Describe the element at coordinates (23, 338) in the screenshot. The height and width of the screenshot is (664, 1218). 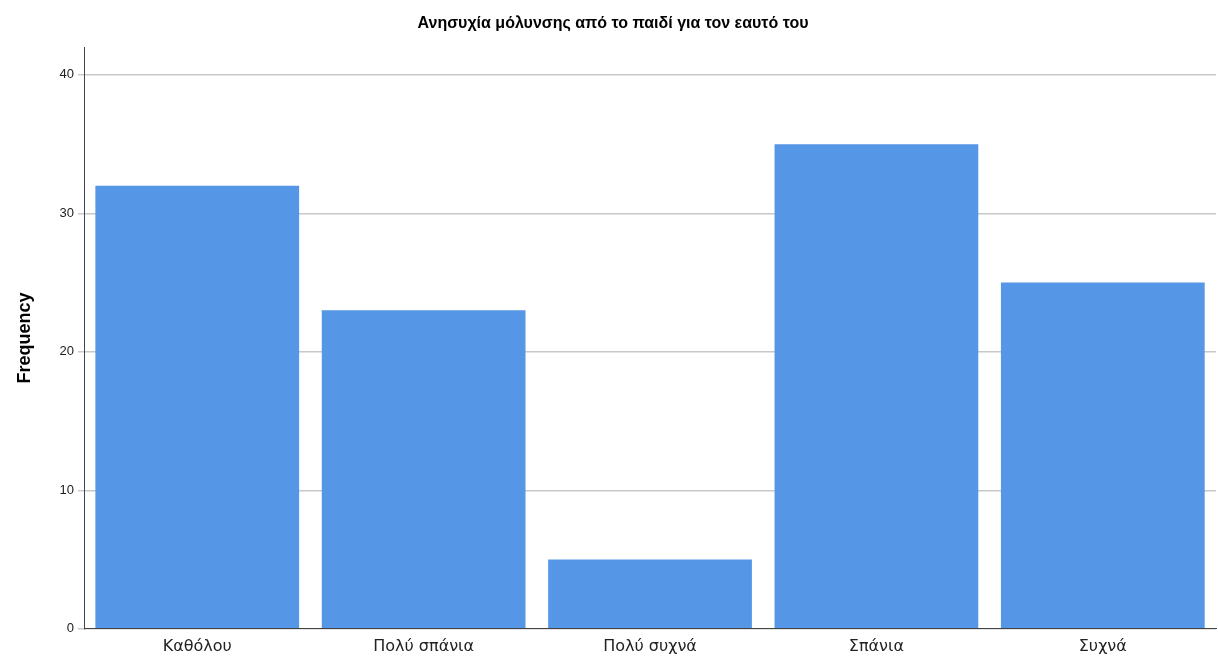
I see `y-axis-title: Frequency` at that location.